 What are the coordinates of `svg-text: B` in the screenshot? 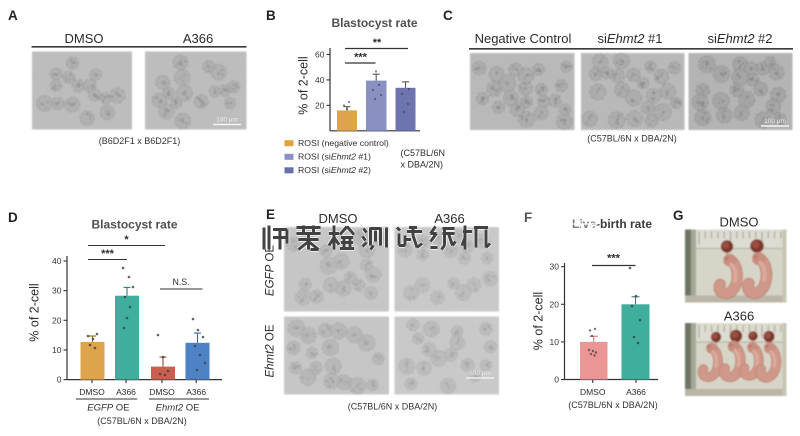 It's located at (271, 15).